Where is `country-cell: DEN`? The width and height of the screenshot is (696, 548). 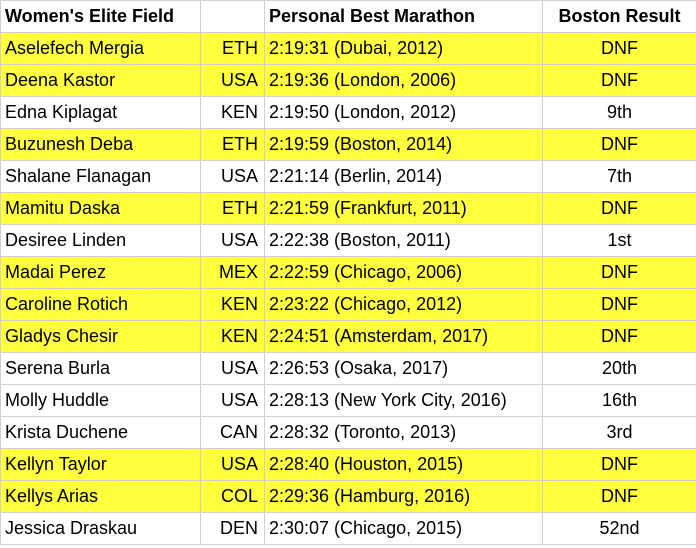
country-cell: DEN is located at coordinates (232, 528).